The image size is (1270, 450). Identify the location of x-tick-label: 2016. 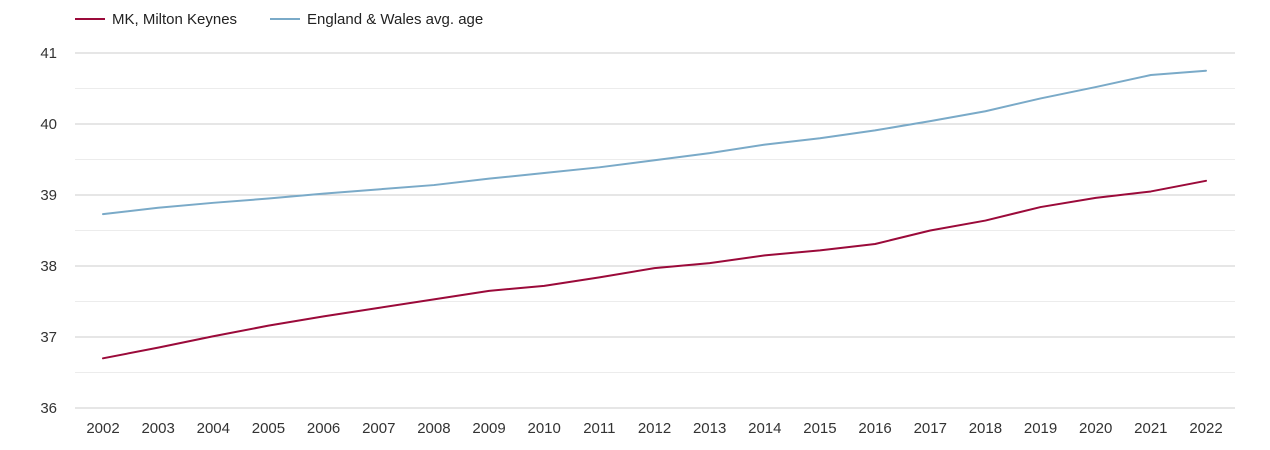
(874, 428).